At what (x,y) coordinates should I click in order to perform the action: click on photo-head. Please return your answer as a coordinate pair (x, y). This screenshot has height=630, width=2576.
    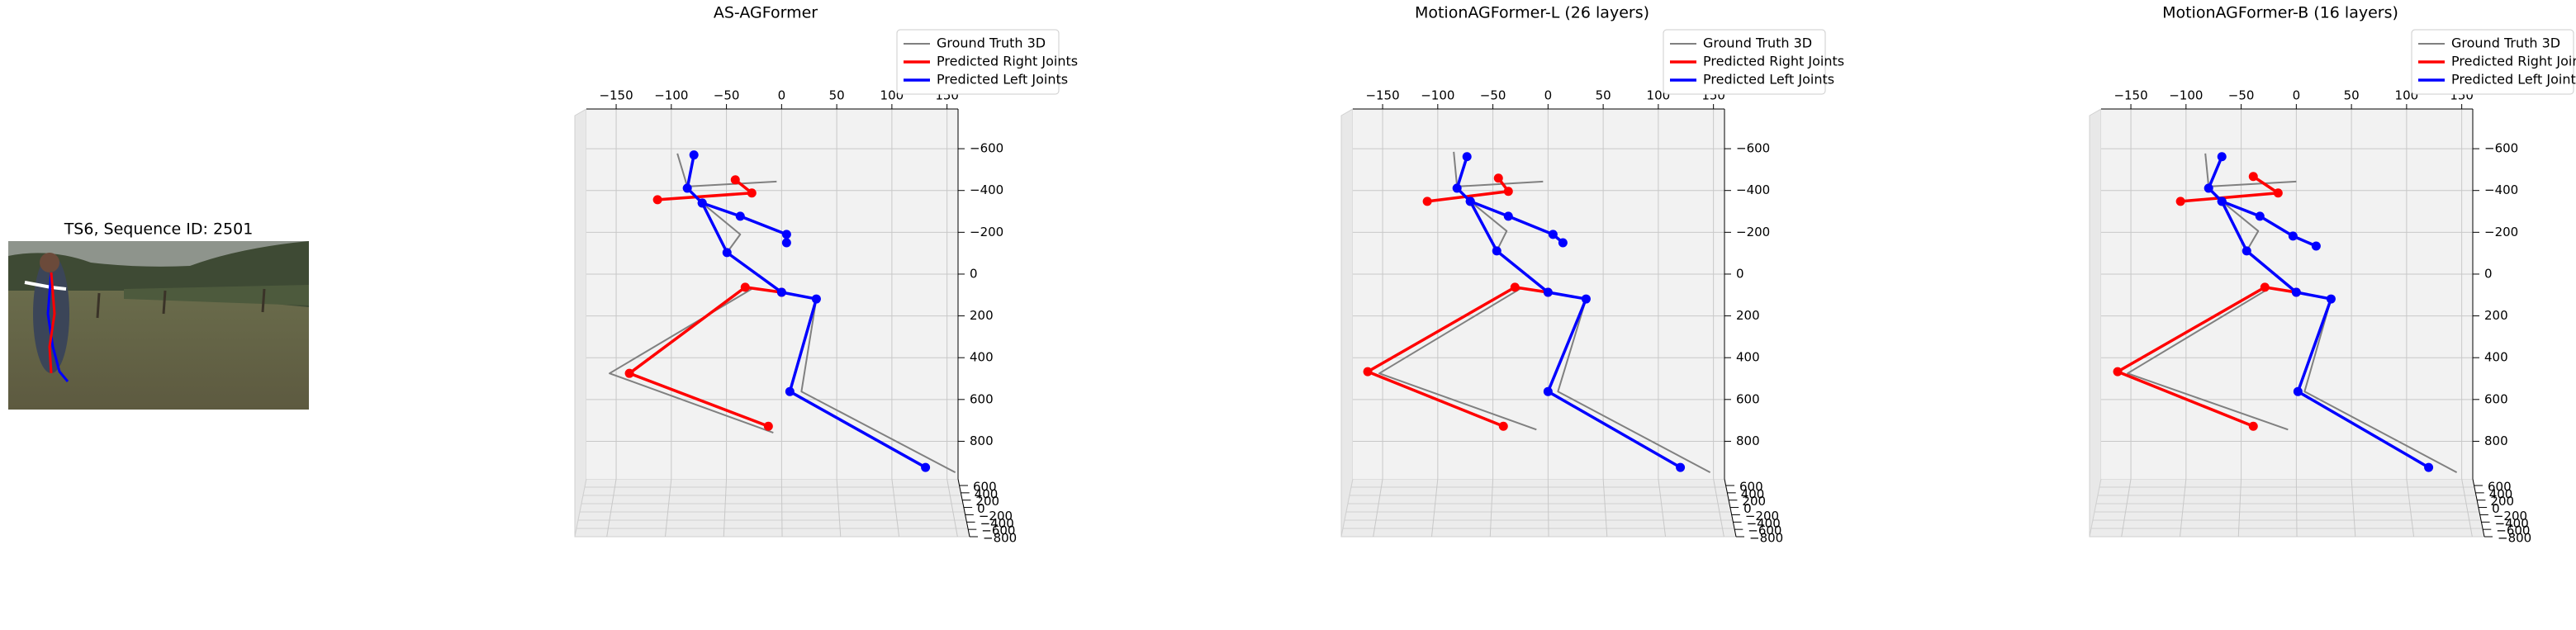
    Looking at the image, I should click on (49, 262).